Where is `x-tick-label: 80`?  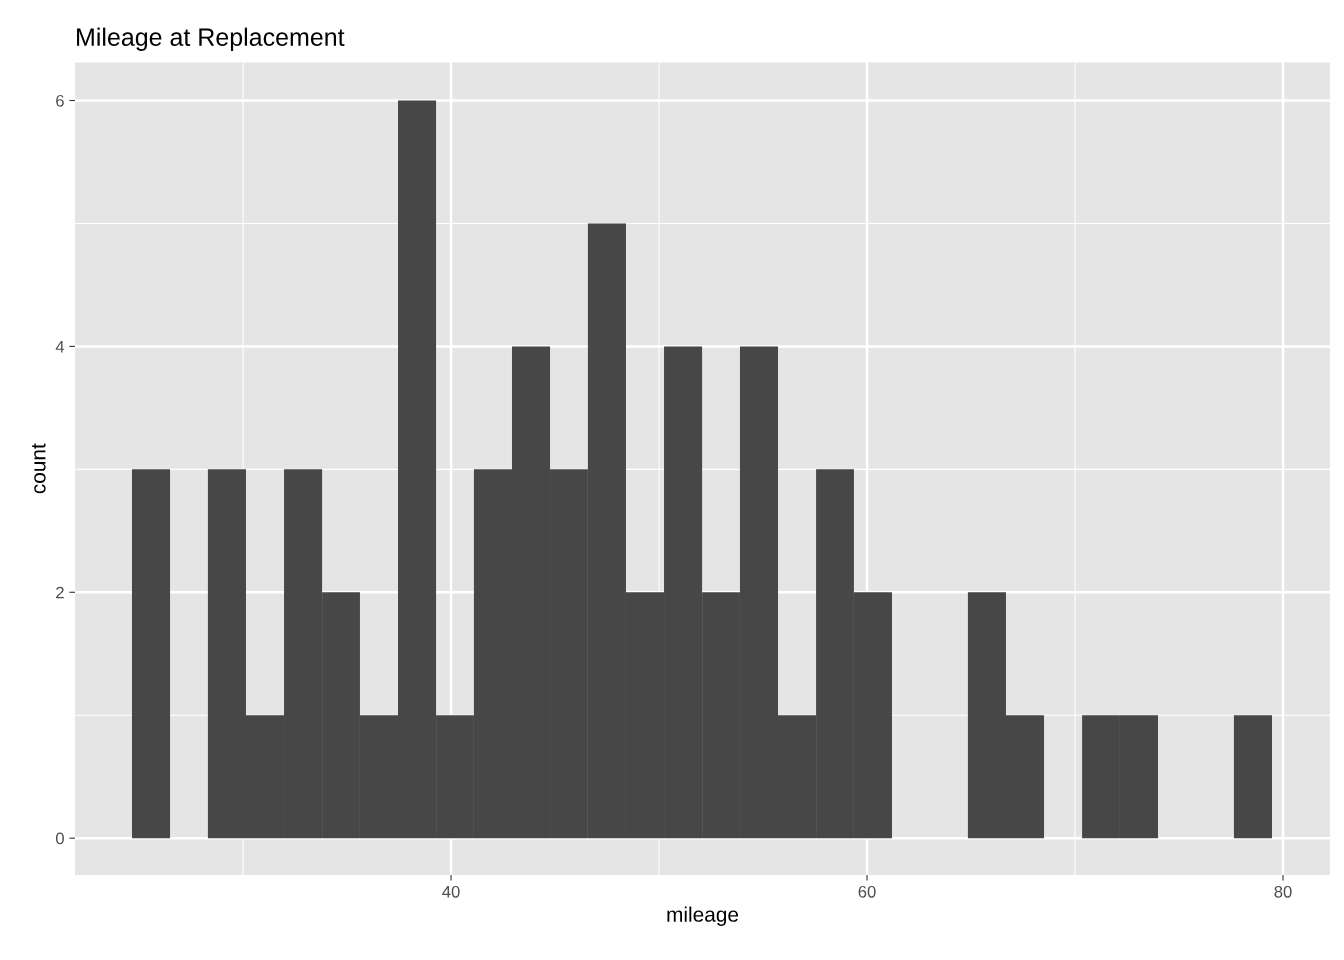
x-tick-label: 80 is located at coordinates (1283, 891).